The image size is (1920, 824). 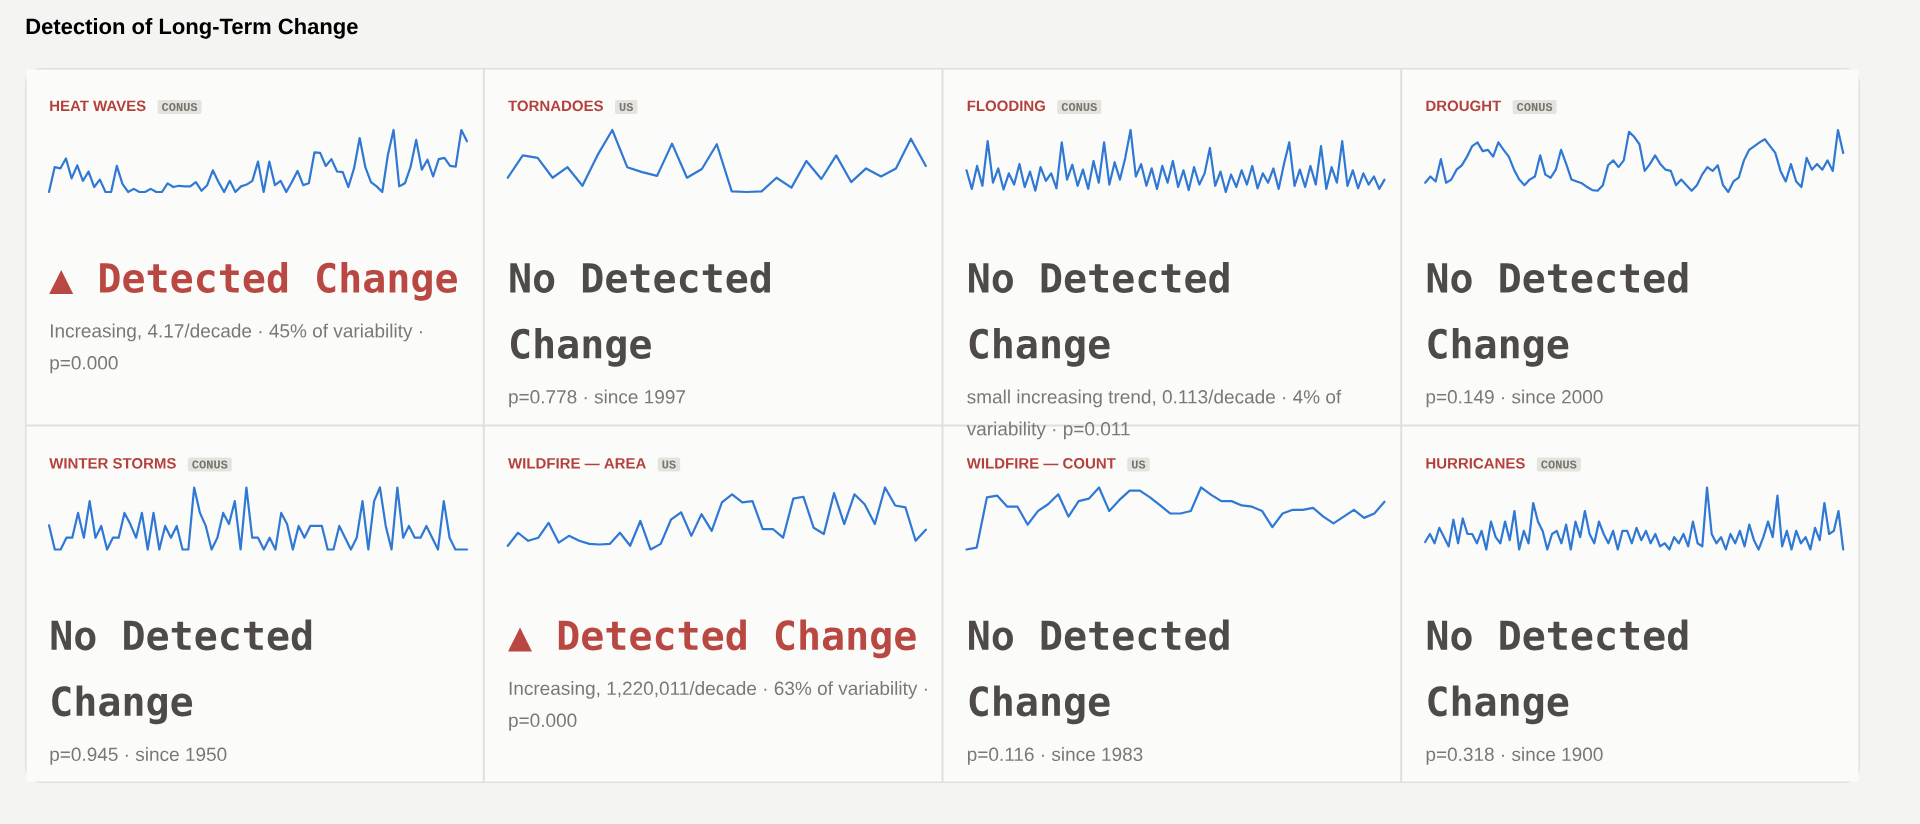 What do you see at coordinates (577, 463) in the screenshot?
I see `chart-title: WILDFIRE — AREA` at bounding box center [577, 463].